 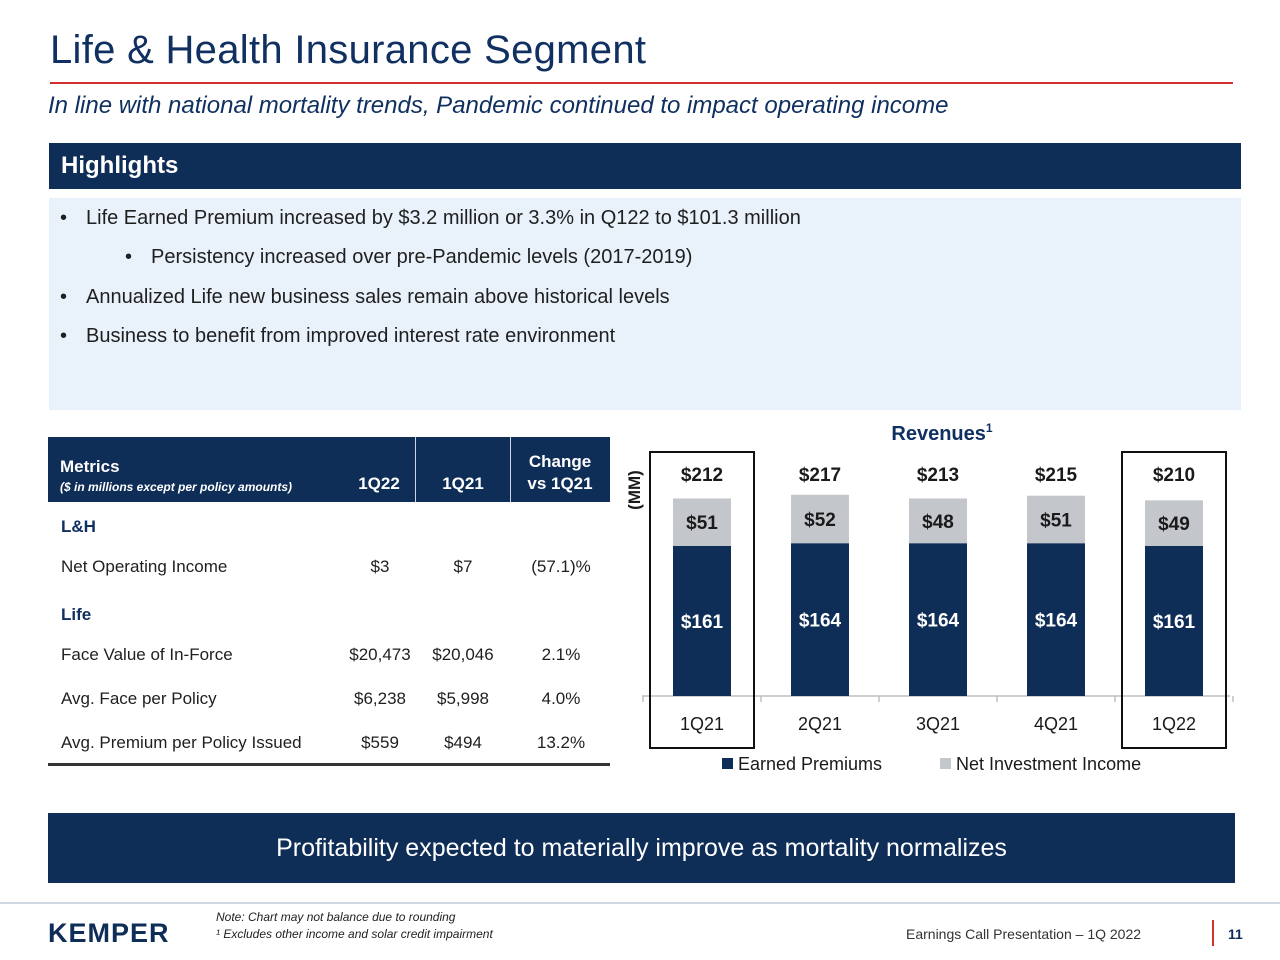 I want to click on table-bottom-rule, so click(x=329, y=764).